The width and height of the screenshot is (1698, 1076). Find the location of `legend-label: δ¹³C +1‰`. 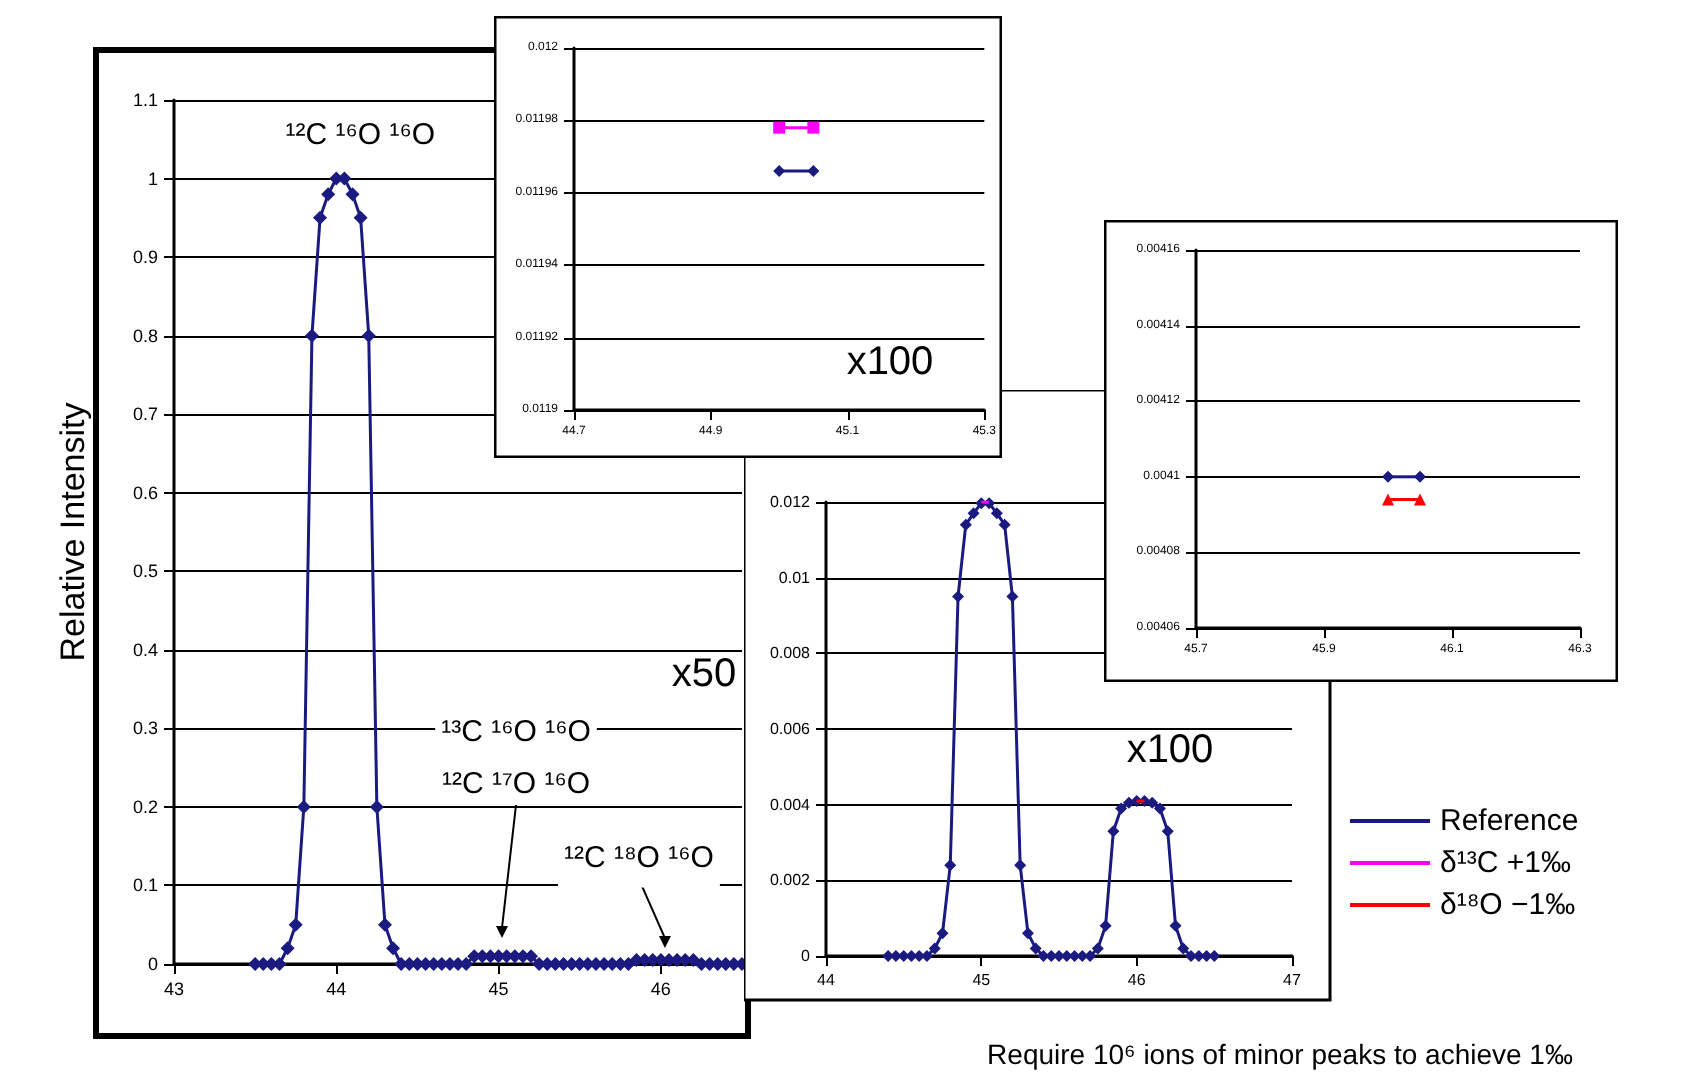

legend-label: δ¹³C +1‰ is located at coordinates (1505, 863).